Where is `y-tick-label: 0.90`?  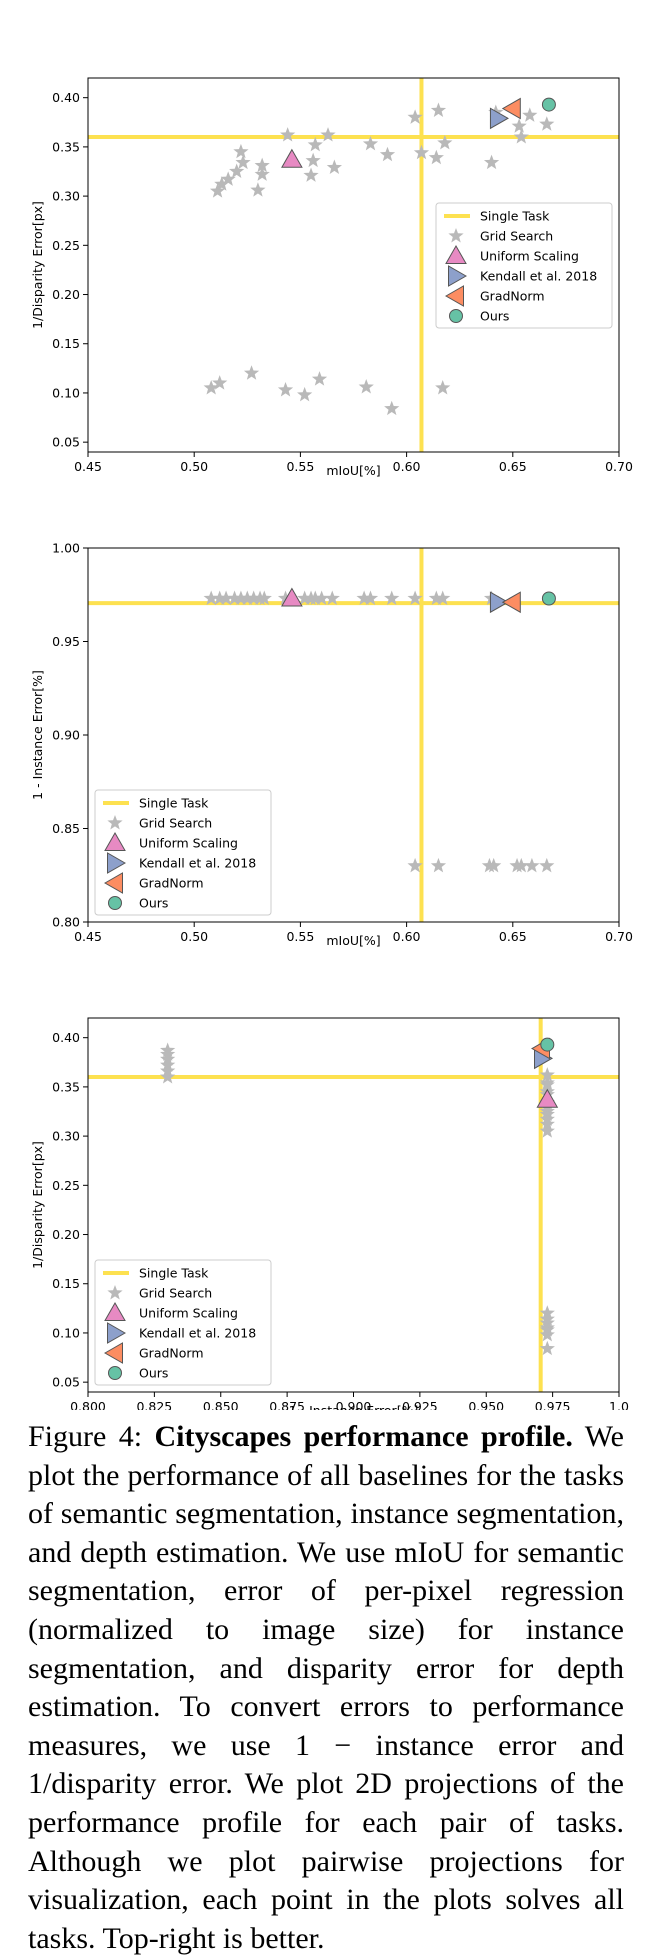
y-tick-label: 0.90 is located at coordinates (66, 735).